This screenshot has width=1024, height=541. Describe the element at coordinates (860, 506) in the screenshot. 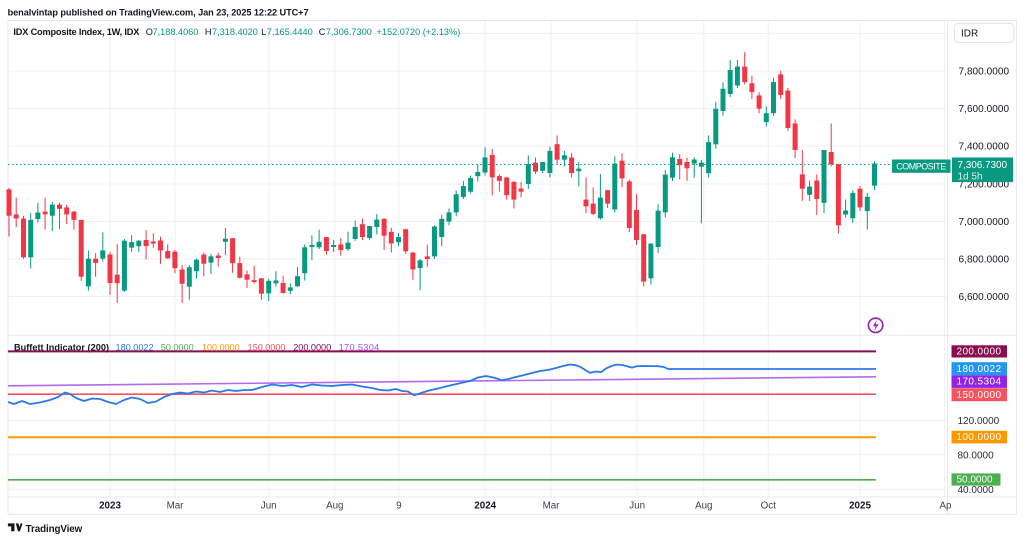

I see `svg-text: 2025` at that location.